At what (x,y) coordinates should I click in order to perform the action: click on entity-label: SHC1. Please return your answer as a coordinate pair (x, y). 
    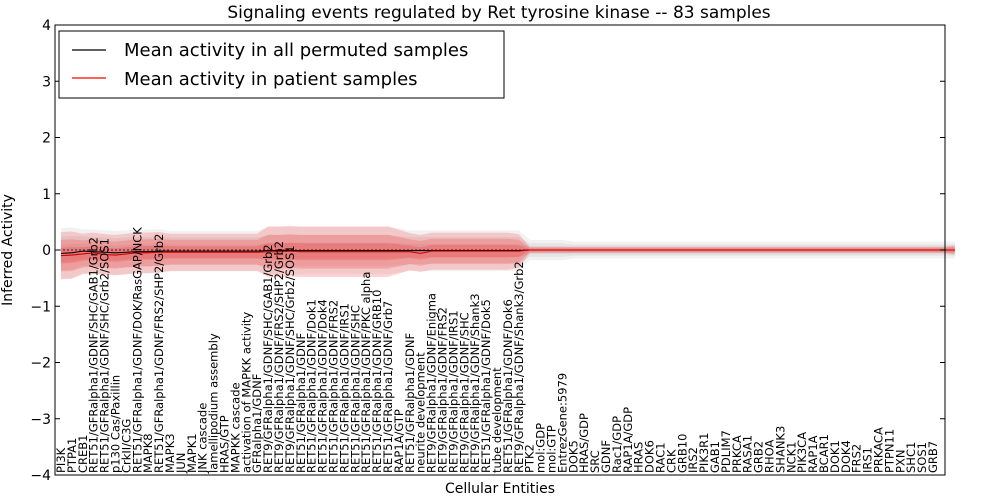
    Looking at the image, I should click on (911, 457).